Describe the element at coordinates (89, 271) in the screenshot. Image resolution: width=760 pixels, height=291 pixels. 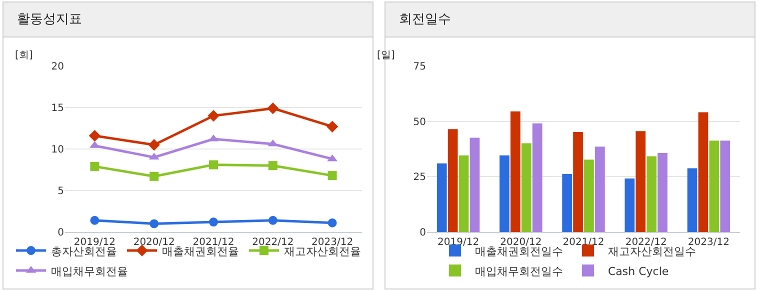
I see `legend-label: 매입채무회전율` at that location.